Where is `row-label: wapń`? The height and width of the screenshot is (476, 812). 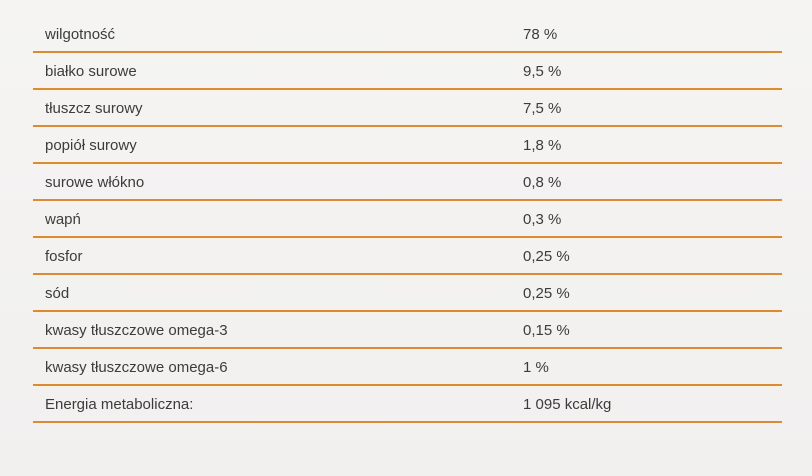 row-label: wapń is located at coordinates (63, 219).